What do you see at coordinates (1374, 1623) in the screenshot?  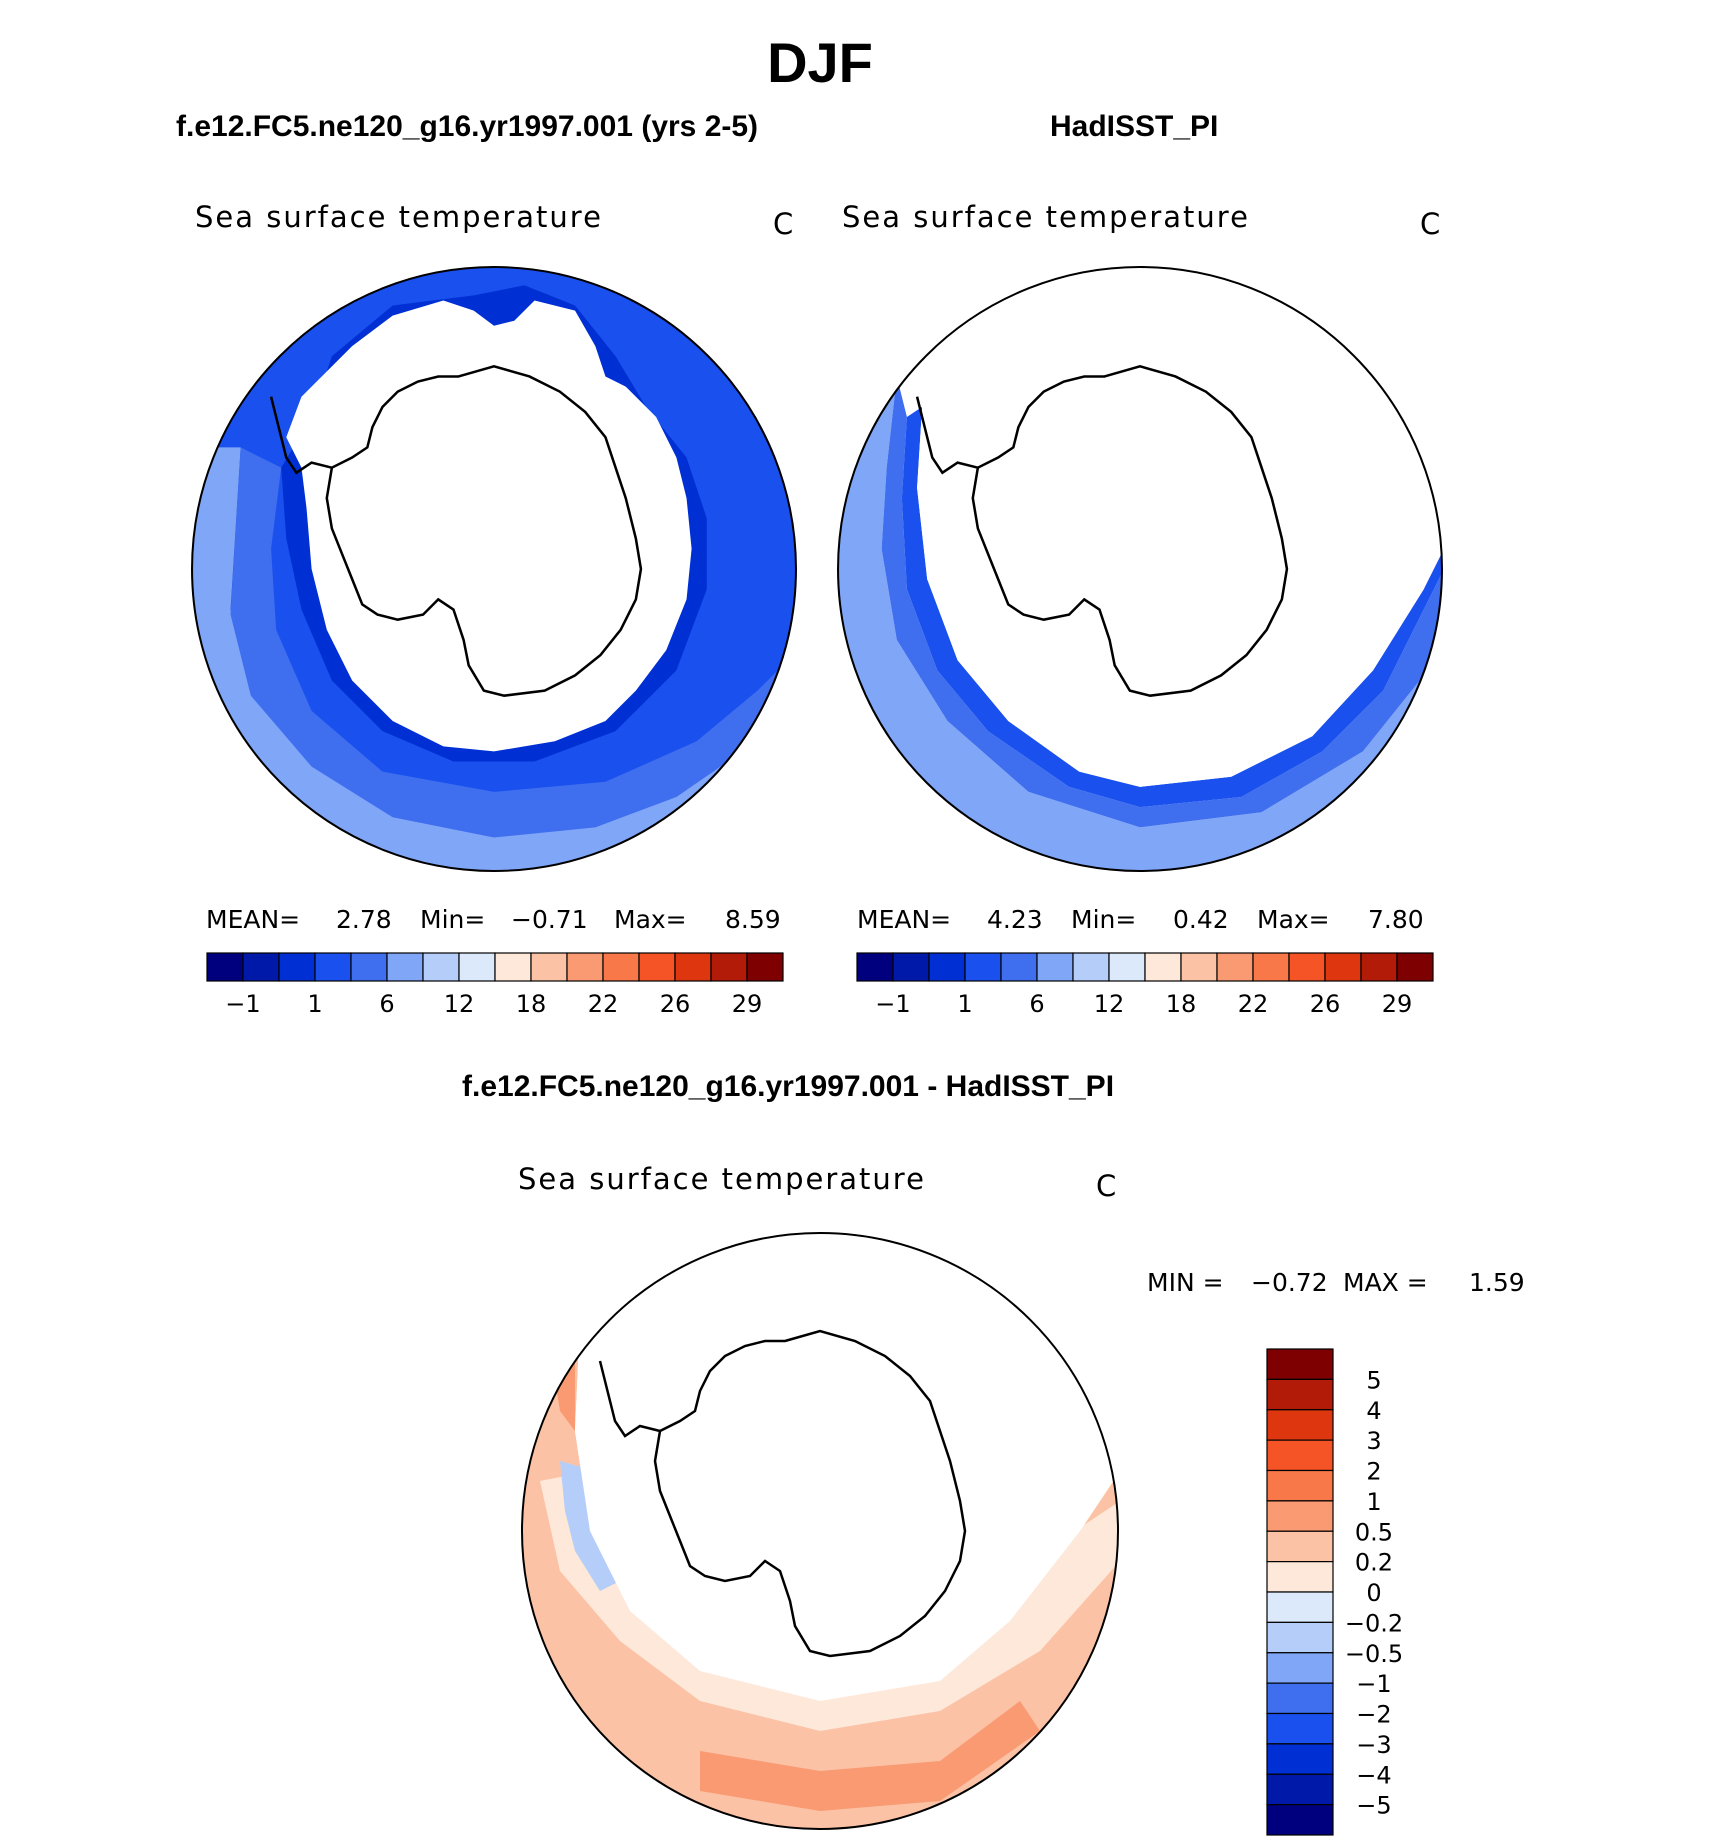 I see `diff-colorbar-tick-label: −0.2` at bounding box center [1374, 1623].